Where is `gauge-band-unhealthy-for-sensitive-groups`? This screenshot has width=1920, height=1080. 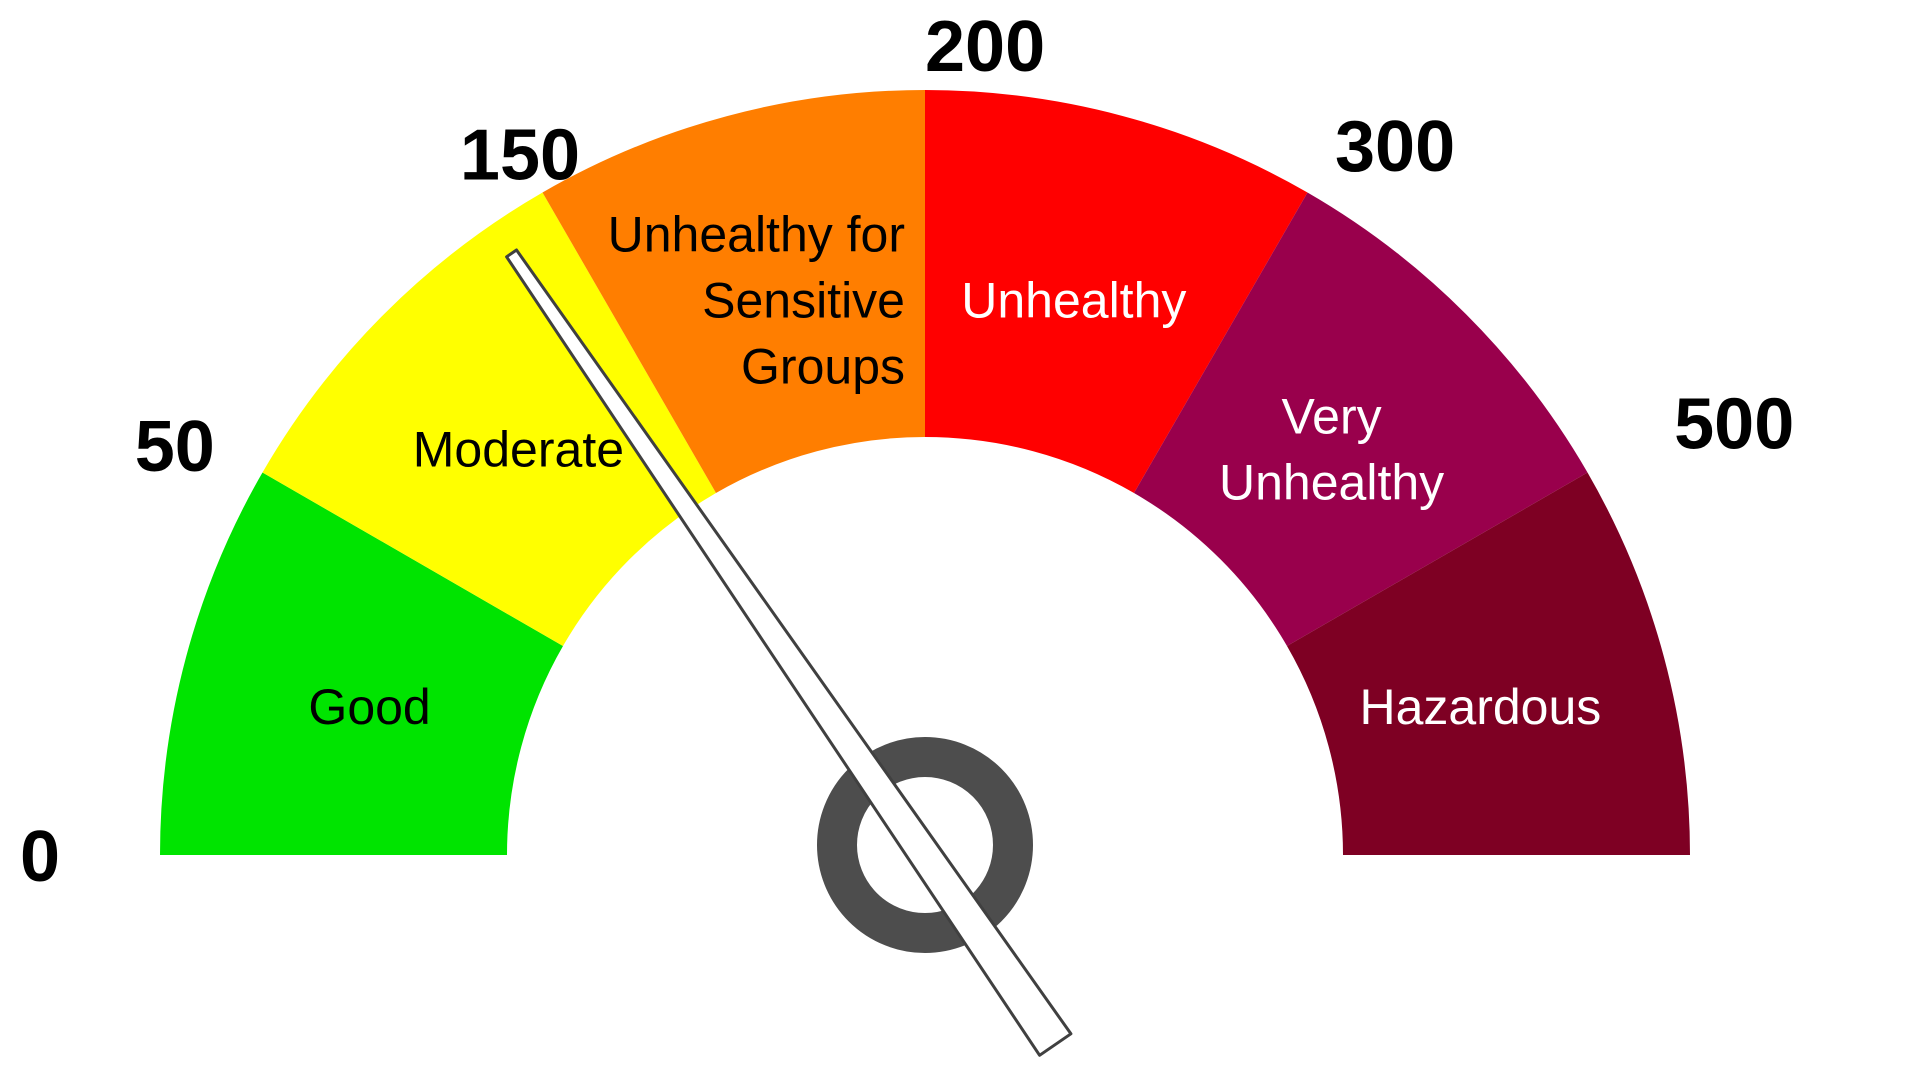 gauge-band-unhealthy-for-sensitive-groups is located at coordinates (733, 292).